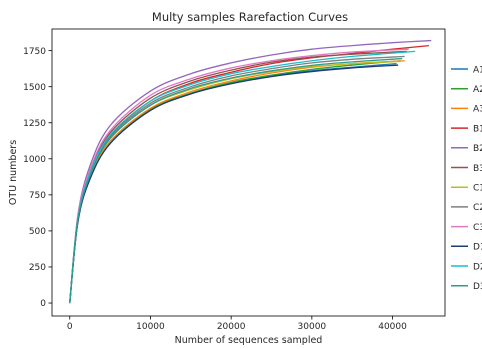 This screenshot has width=482, height=349. What do you see at coordinates (477, 208) in the screenshot?
I see `legend-label-c2: C2` at bounding box center [477, 208].